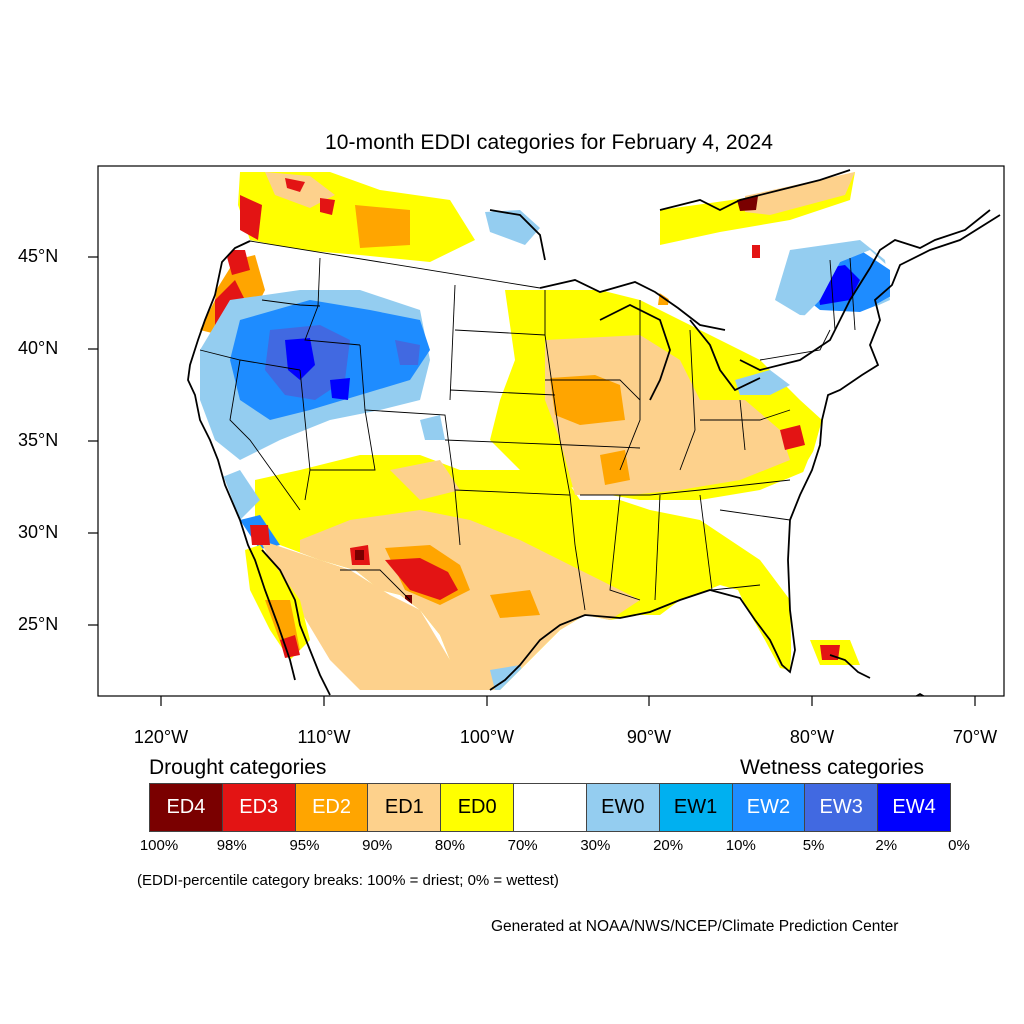 Image resolution: width=1024 pixels, height=1024 pixels. Describe the element at coordinates (377, 845) in the screenshot. I see `legend-percentile-label: 90%` at that location.